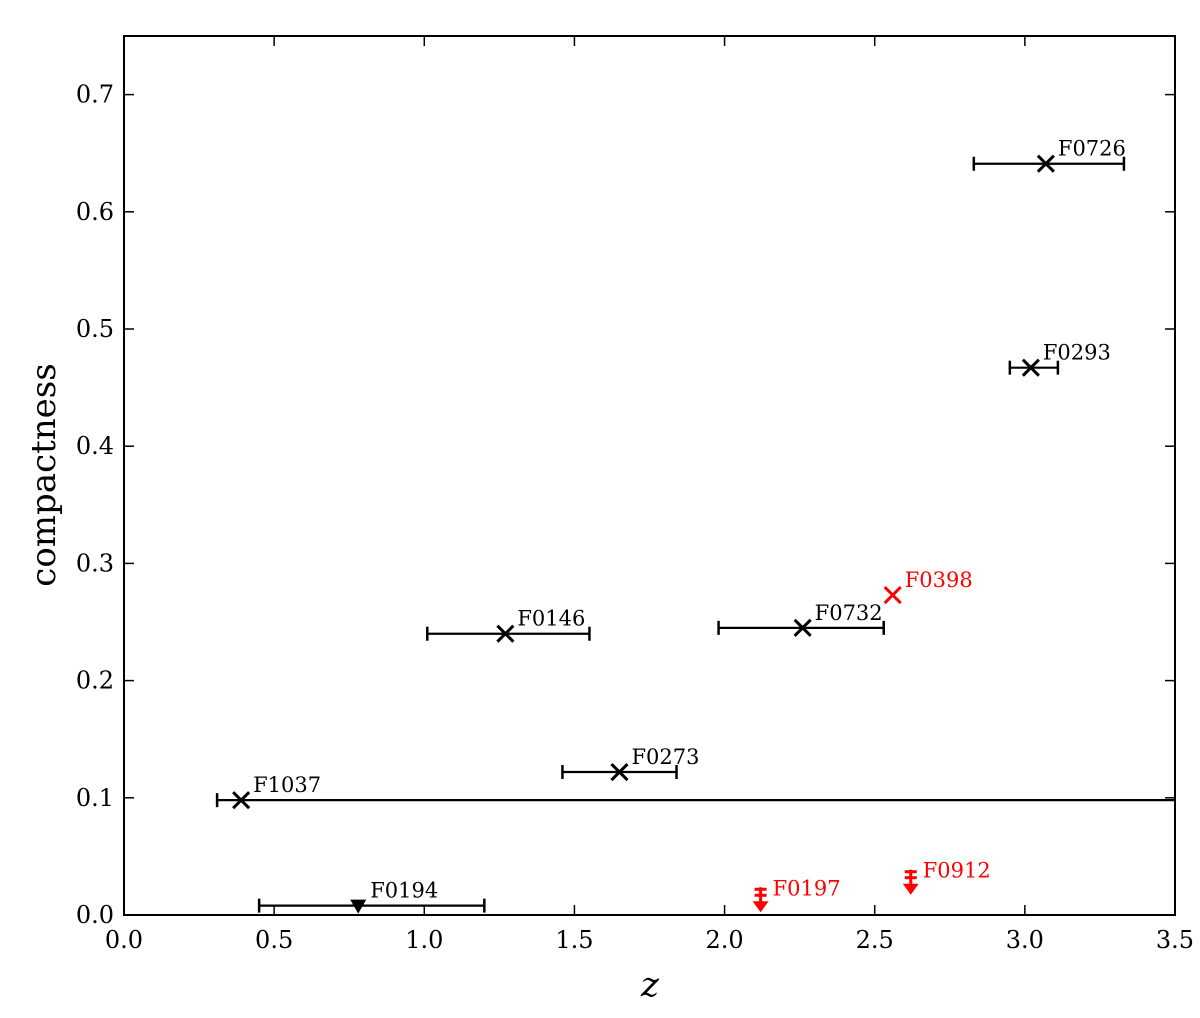  I want to click on y-tick-label: 0.6, so click(95, 212).